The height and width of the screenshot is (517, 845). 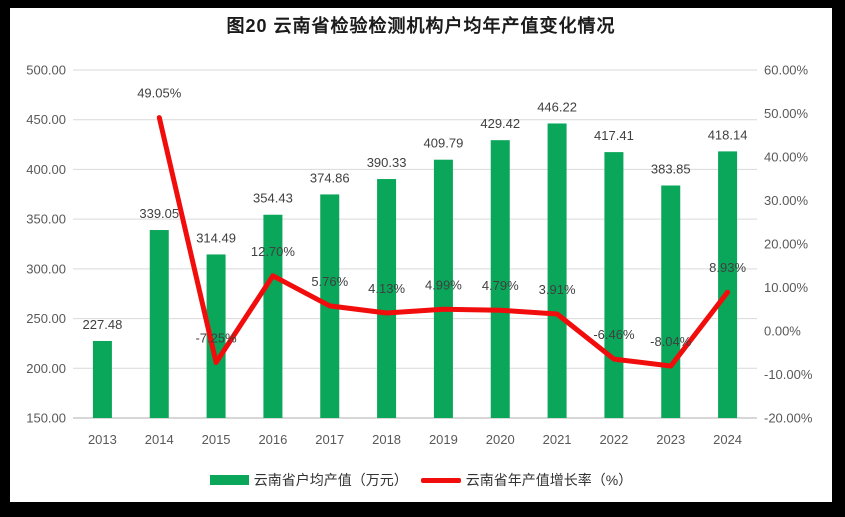 What do you see at coordinates (159, 439) in the screenshot?
I see `x-axis-label: 2014` at bounding box center [159, 439].